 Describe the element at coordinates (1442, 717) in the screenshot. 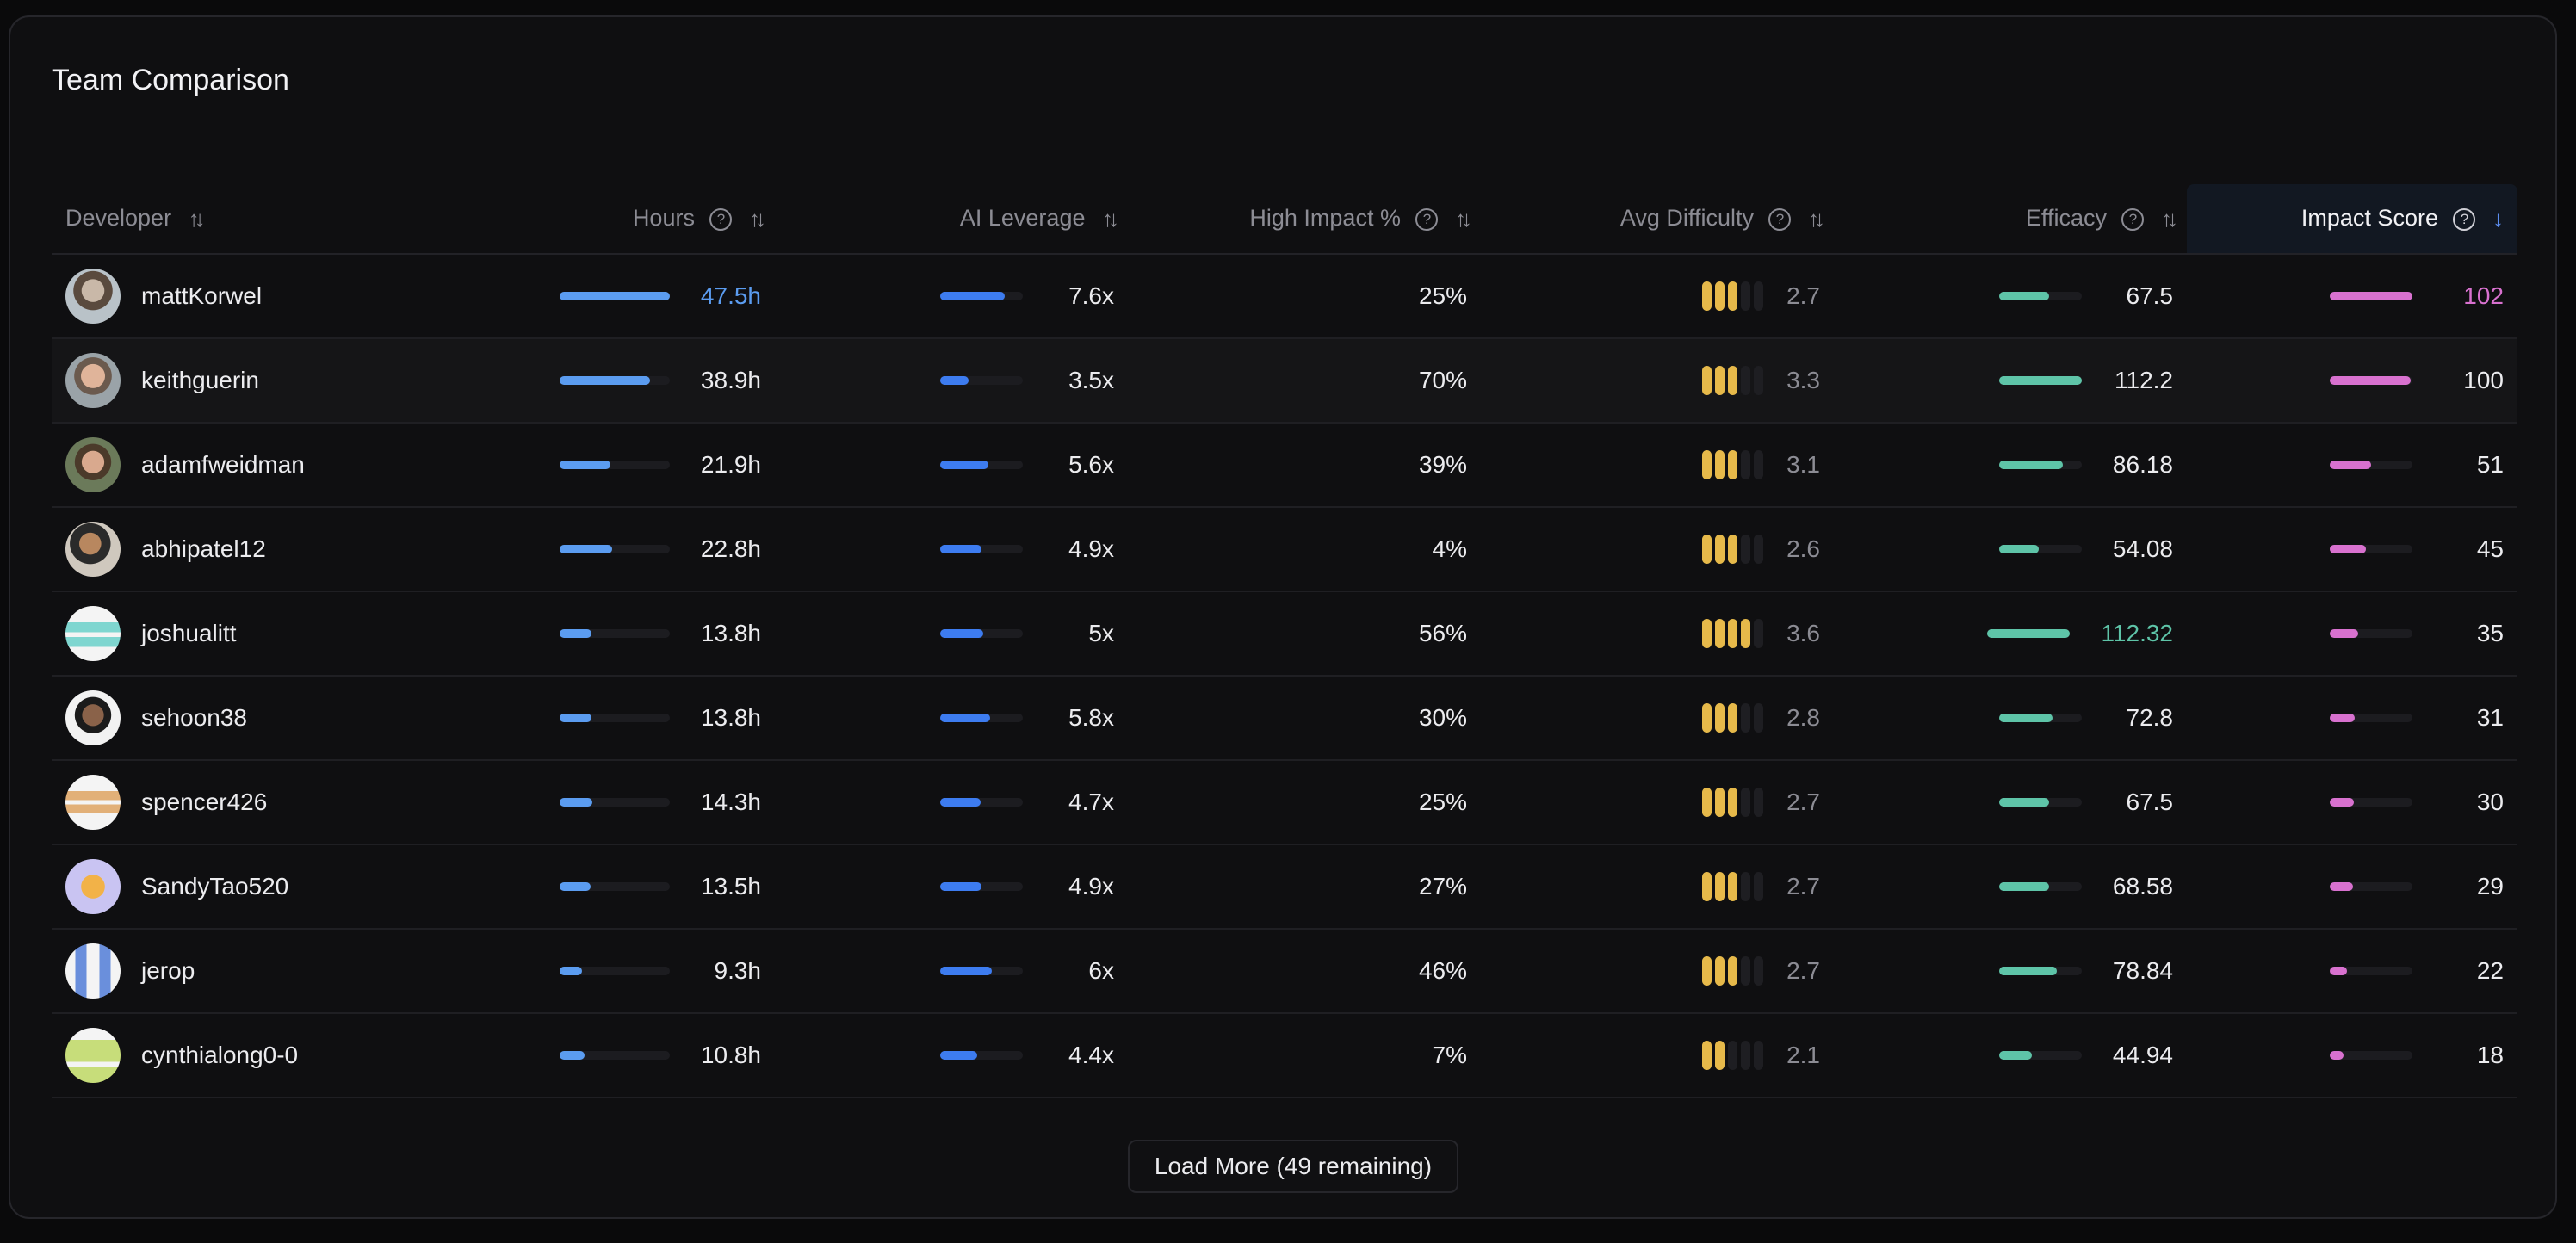

I see `high-impact-value: 30%` at that location.